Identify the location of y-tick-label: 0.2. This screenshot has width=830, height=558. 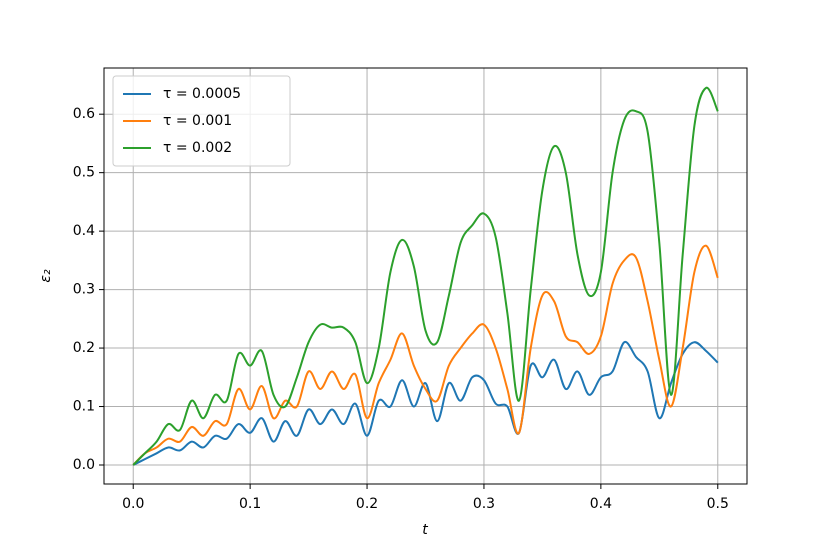
(84, 348).